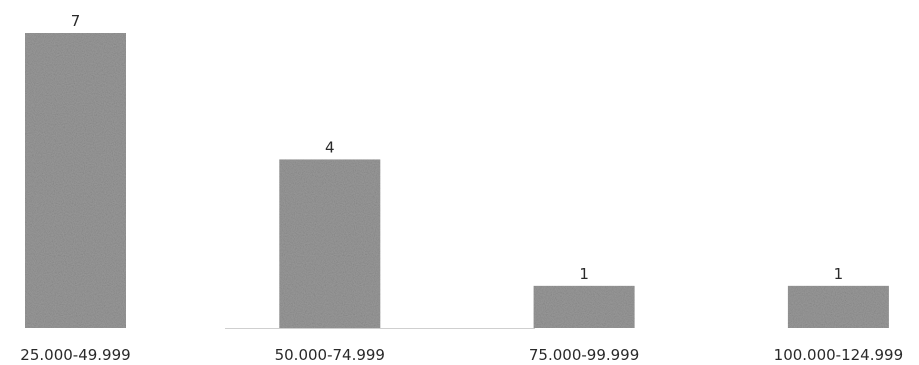  Describe the element at coordinates (330, 355) in the screenshot. I see `x-tick-label-2: 50.000-74.999` at that location.